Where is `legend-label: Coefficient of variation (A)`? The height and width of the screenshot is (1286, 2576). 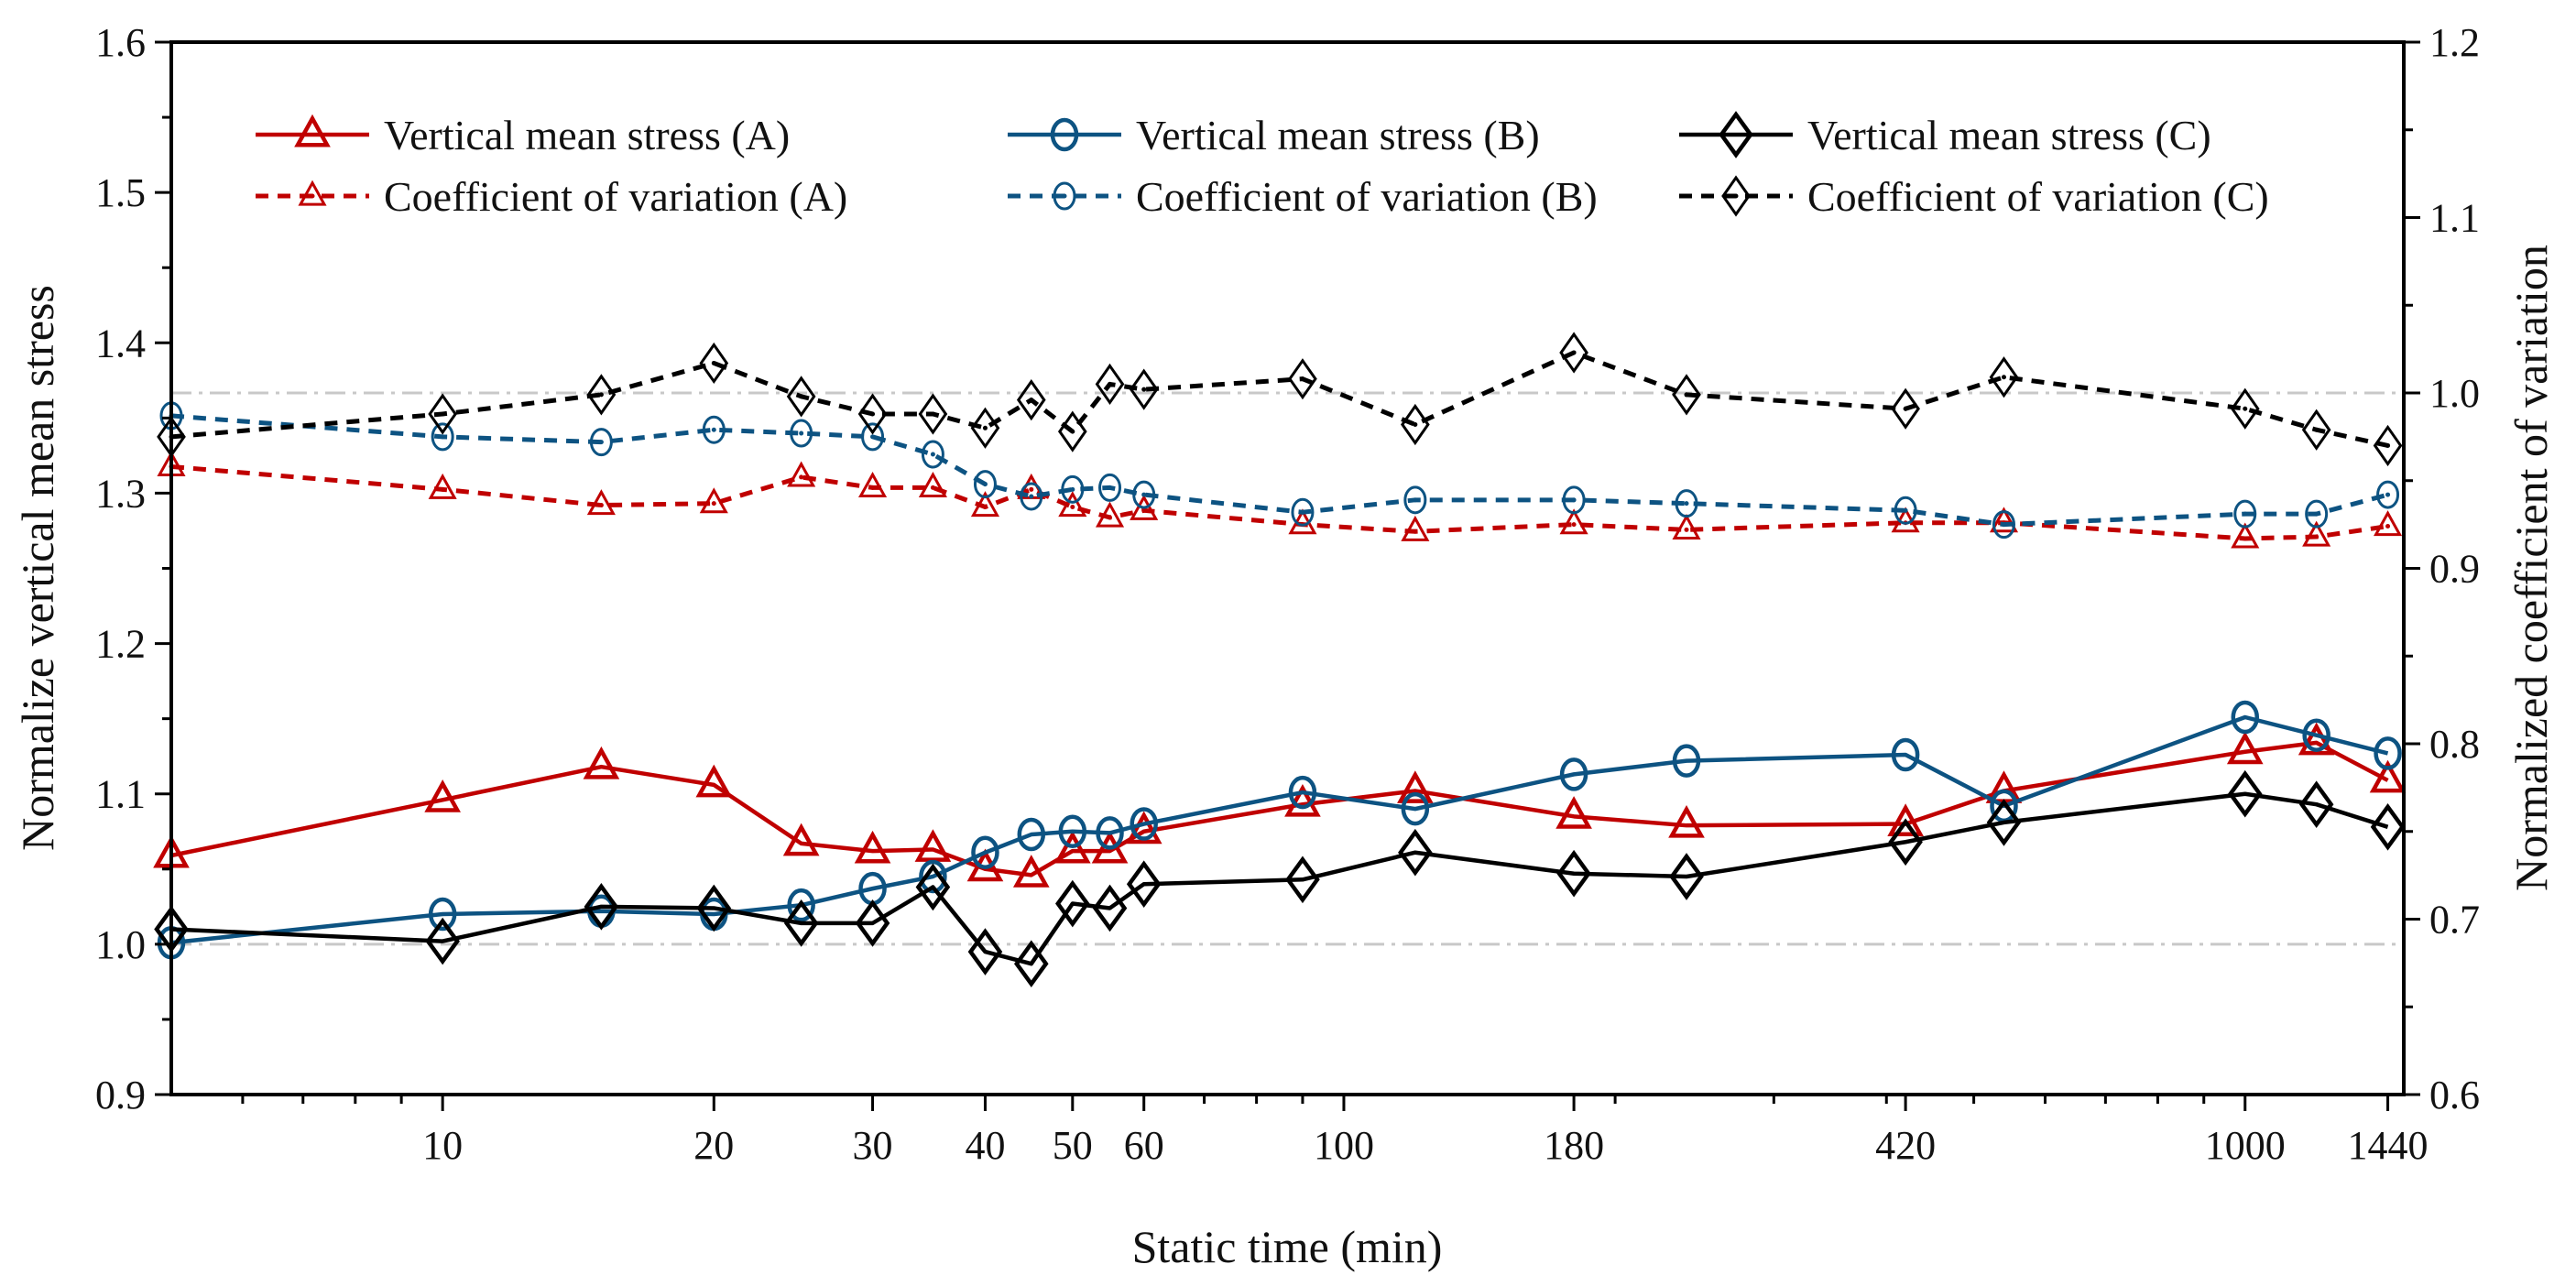
legend-label: Coefficient of variation (A) is located at coordinates (616, 196).